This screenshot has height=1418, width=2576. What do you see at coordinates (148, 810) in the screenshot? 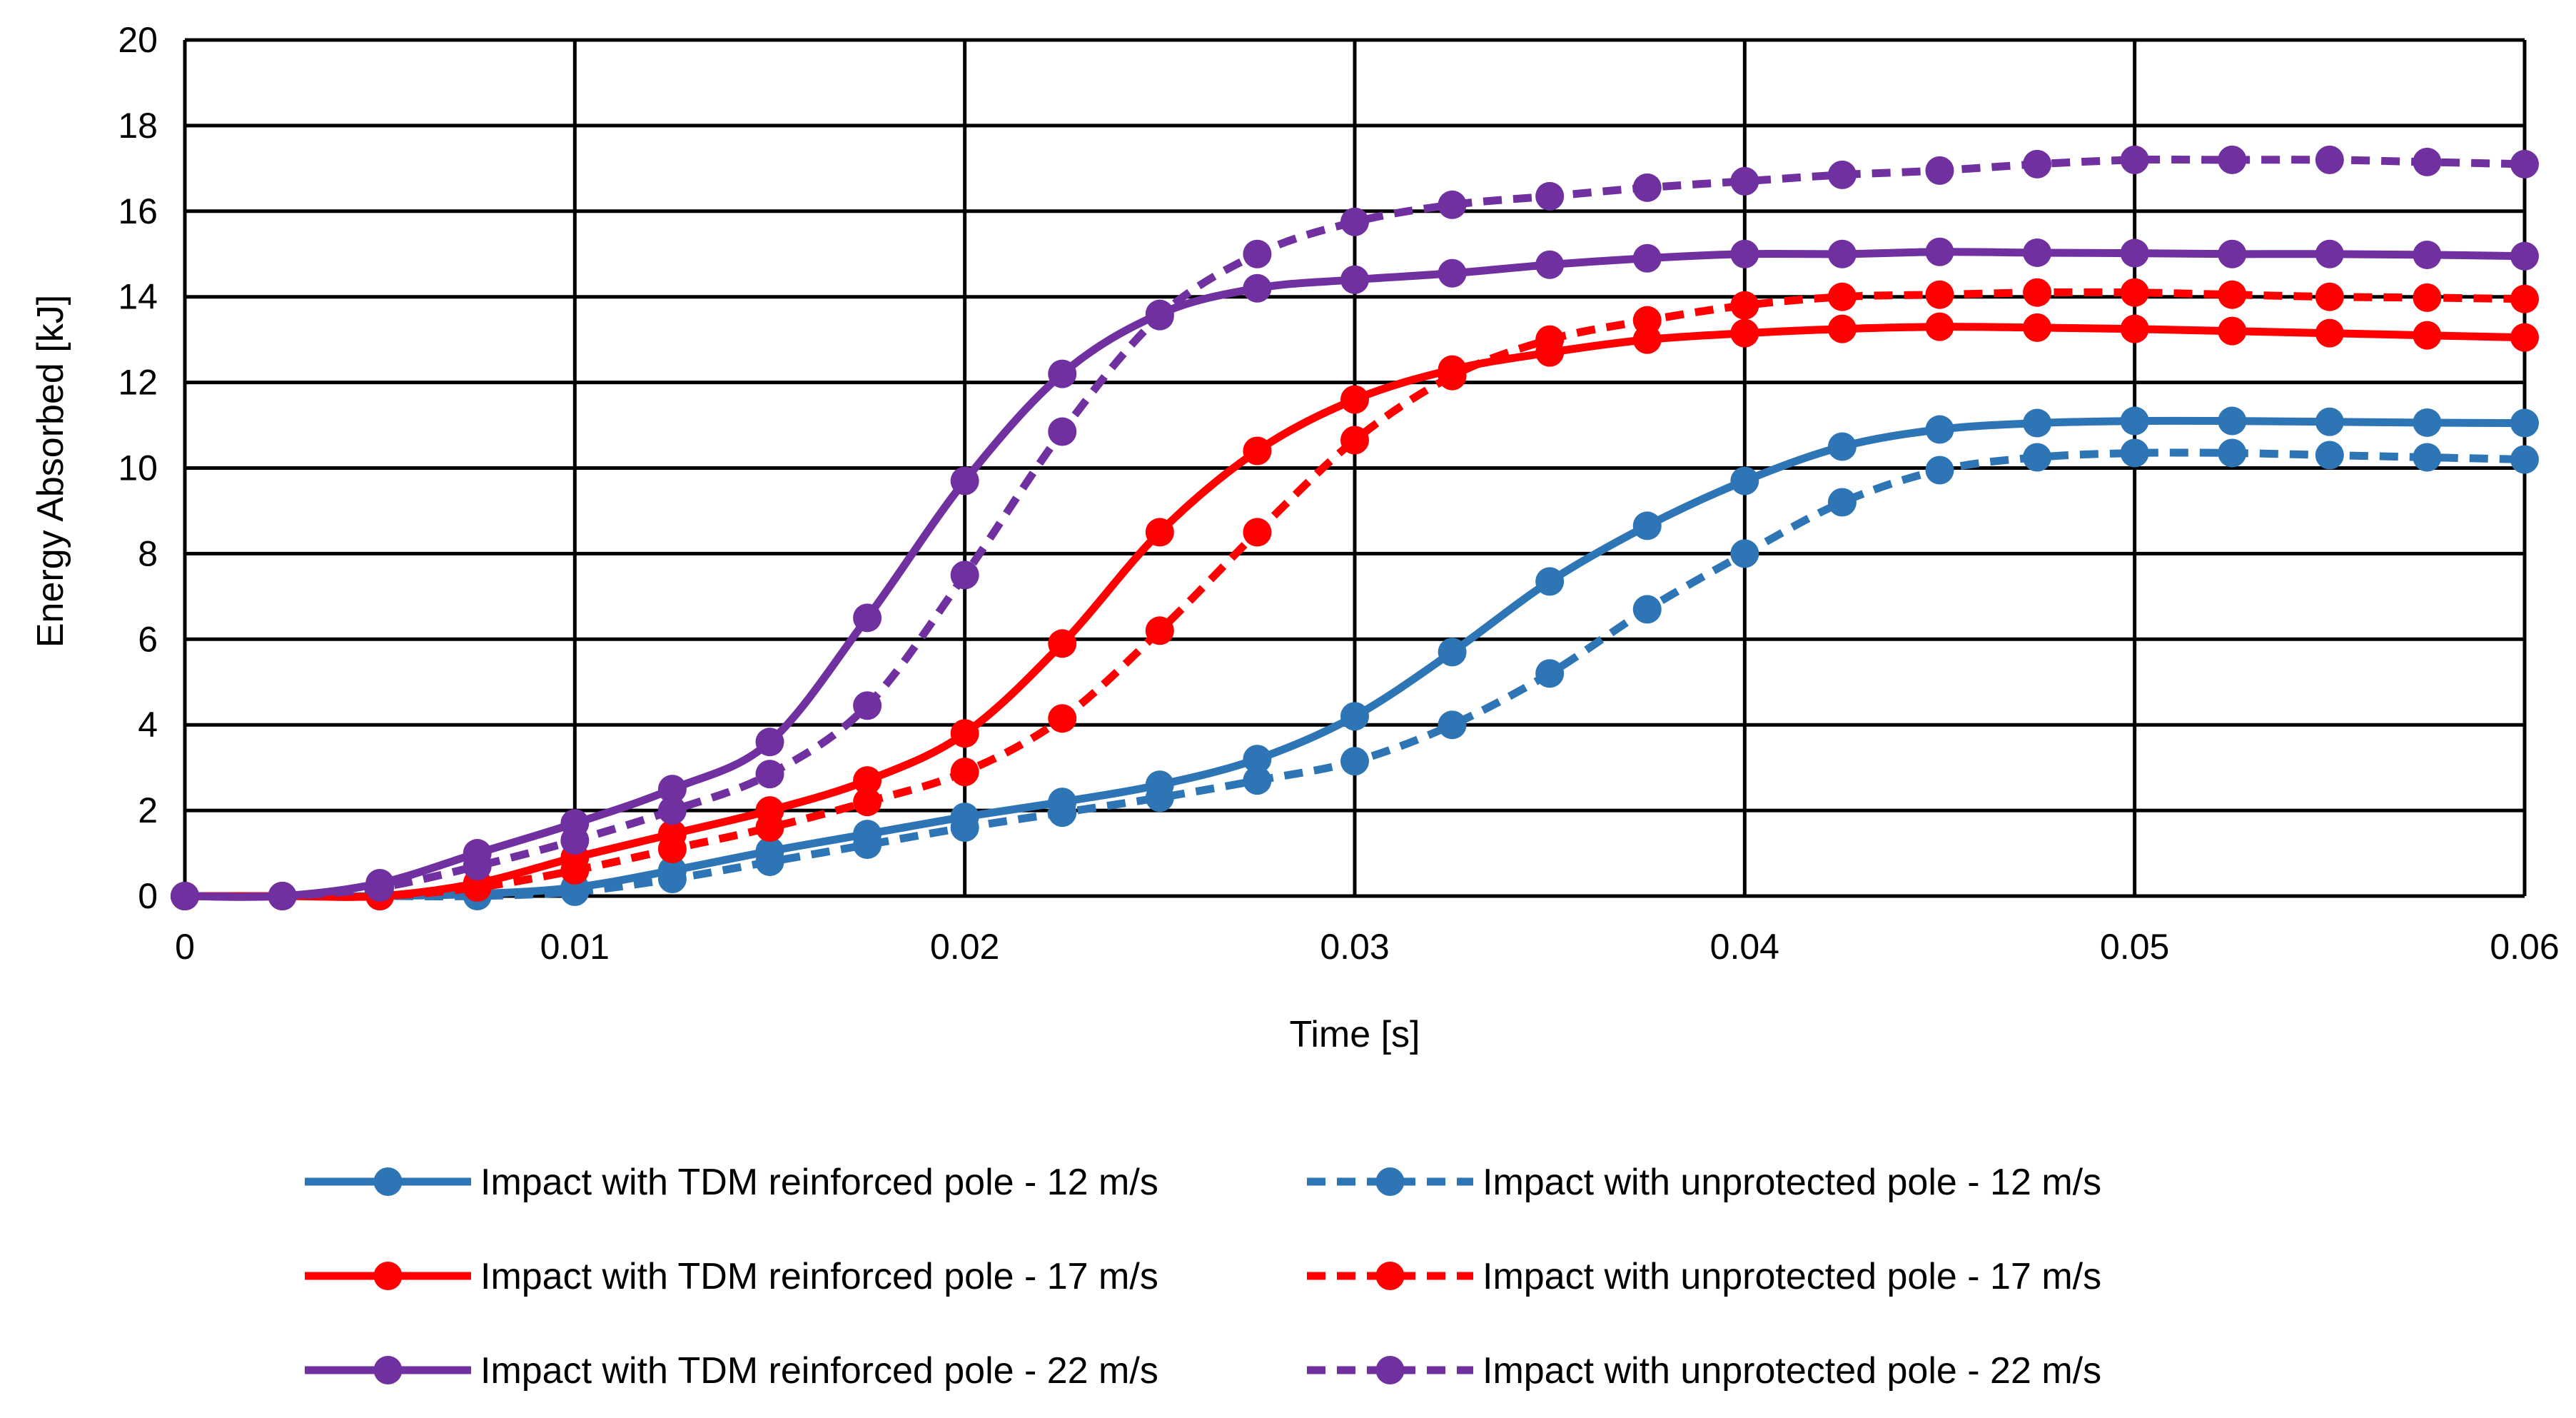
I see `y-tick-label: 2` at bounding box center [148, 810].